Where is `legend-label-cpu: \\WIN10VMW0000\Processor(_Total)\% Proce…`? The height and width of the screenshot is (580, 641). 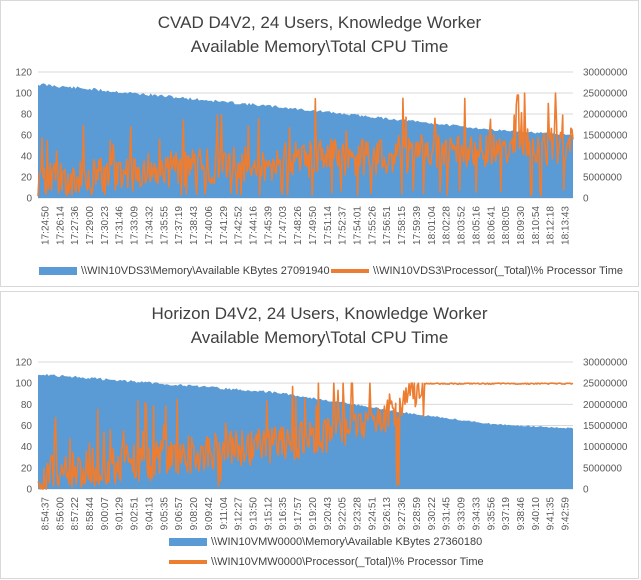 legend-label-cpu: \\WIN10VMW0000\Processor(_Total)\% Proce… is located at coordinates (347, 562).